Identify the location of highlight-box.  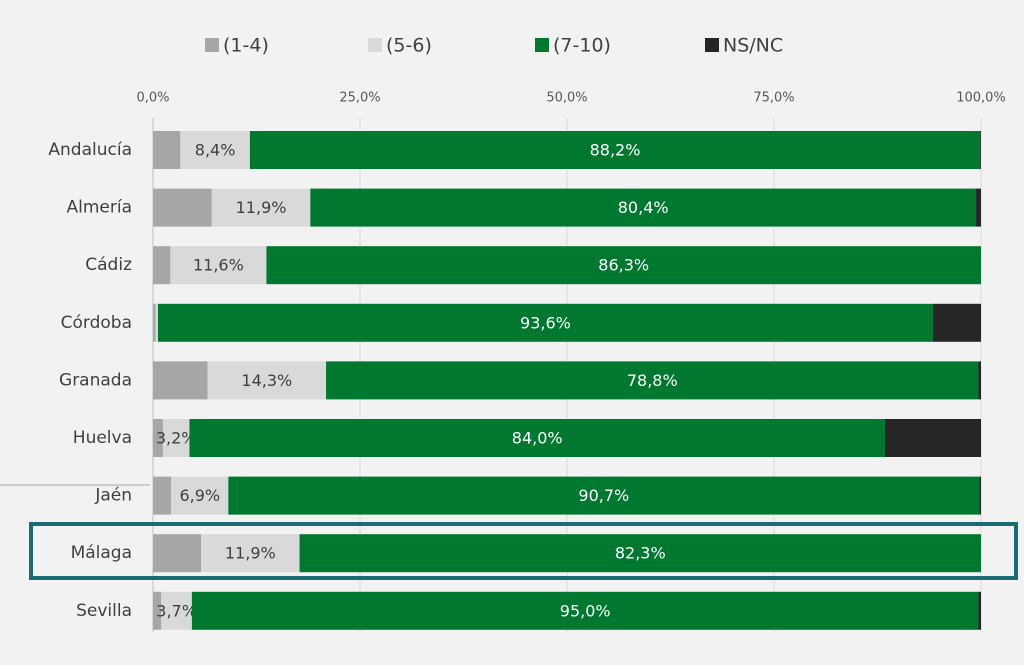
(523, 551).